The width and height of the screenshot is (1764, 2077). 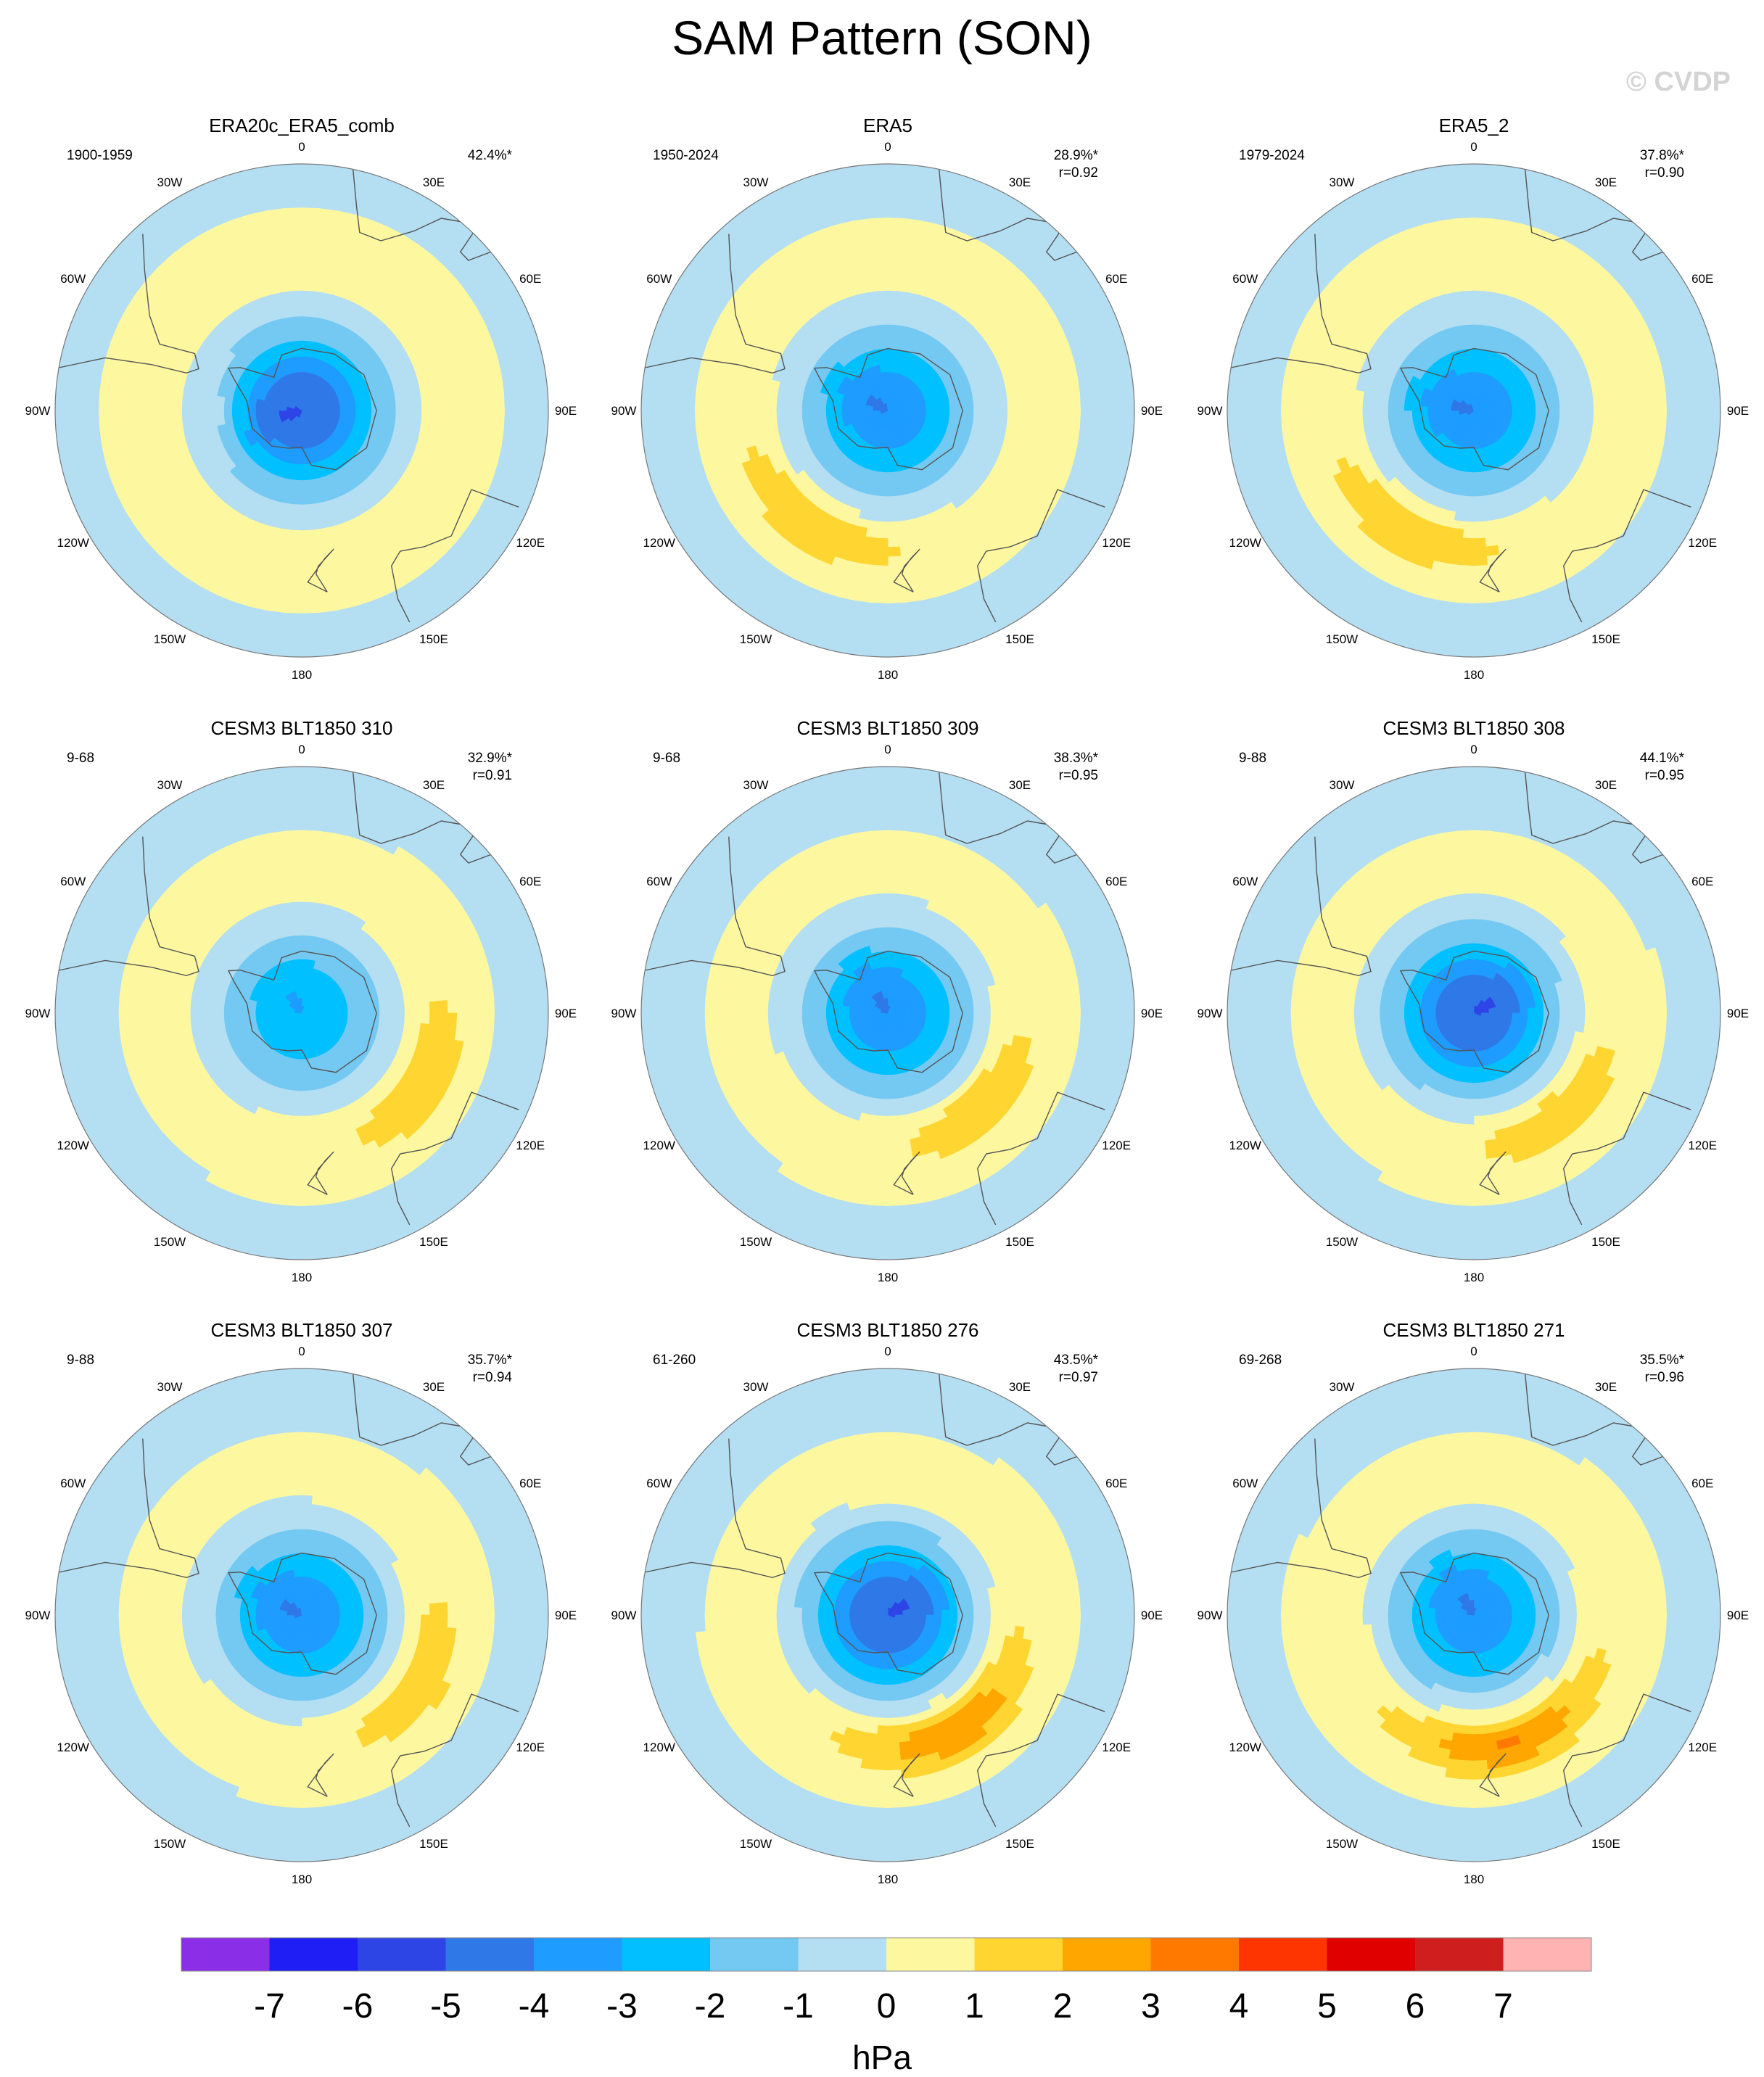 I want to click on slp-field, so click(x=301, y=410).